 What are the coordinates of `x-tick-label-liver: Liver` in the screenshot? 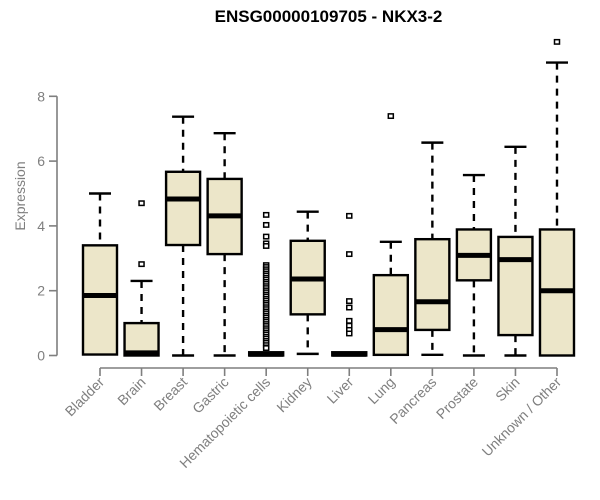 It's located at (340, 390).